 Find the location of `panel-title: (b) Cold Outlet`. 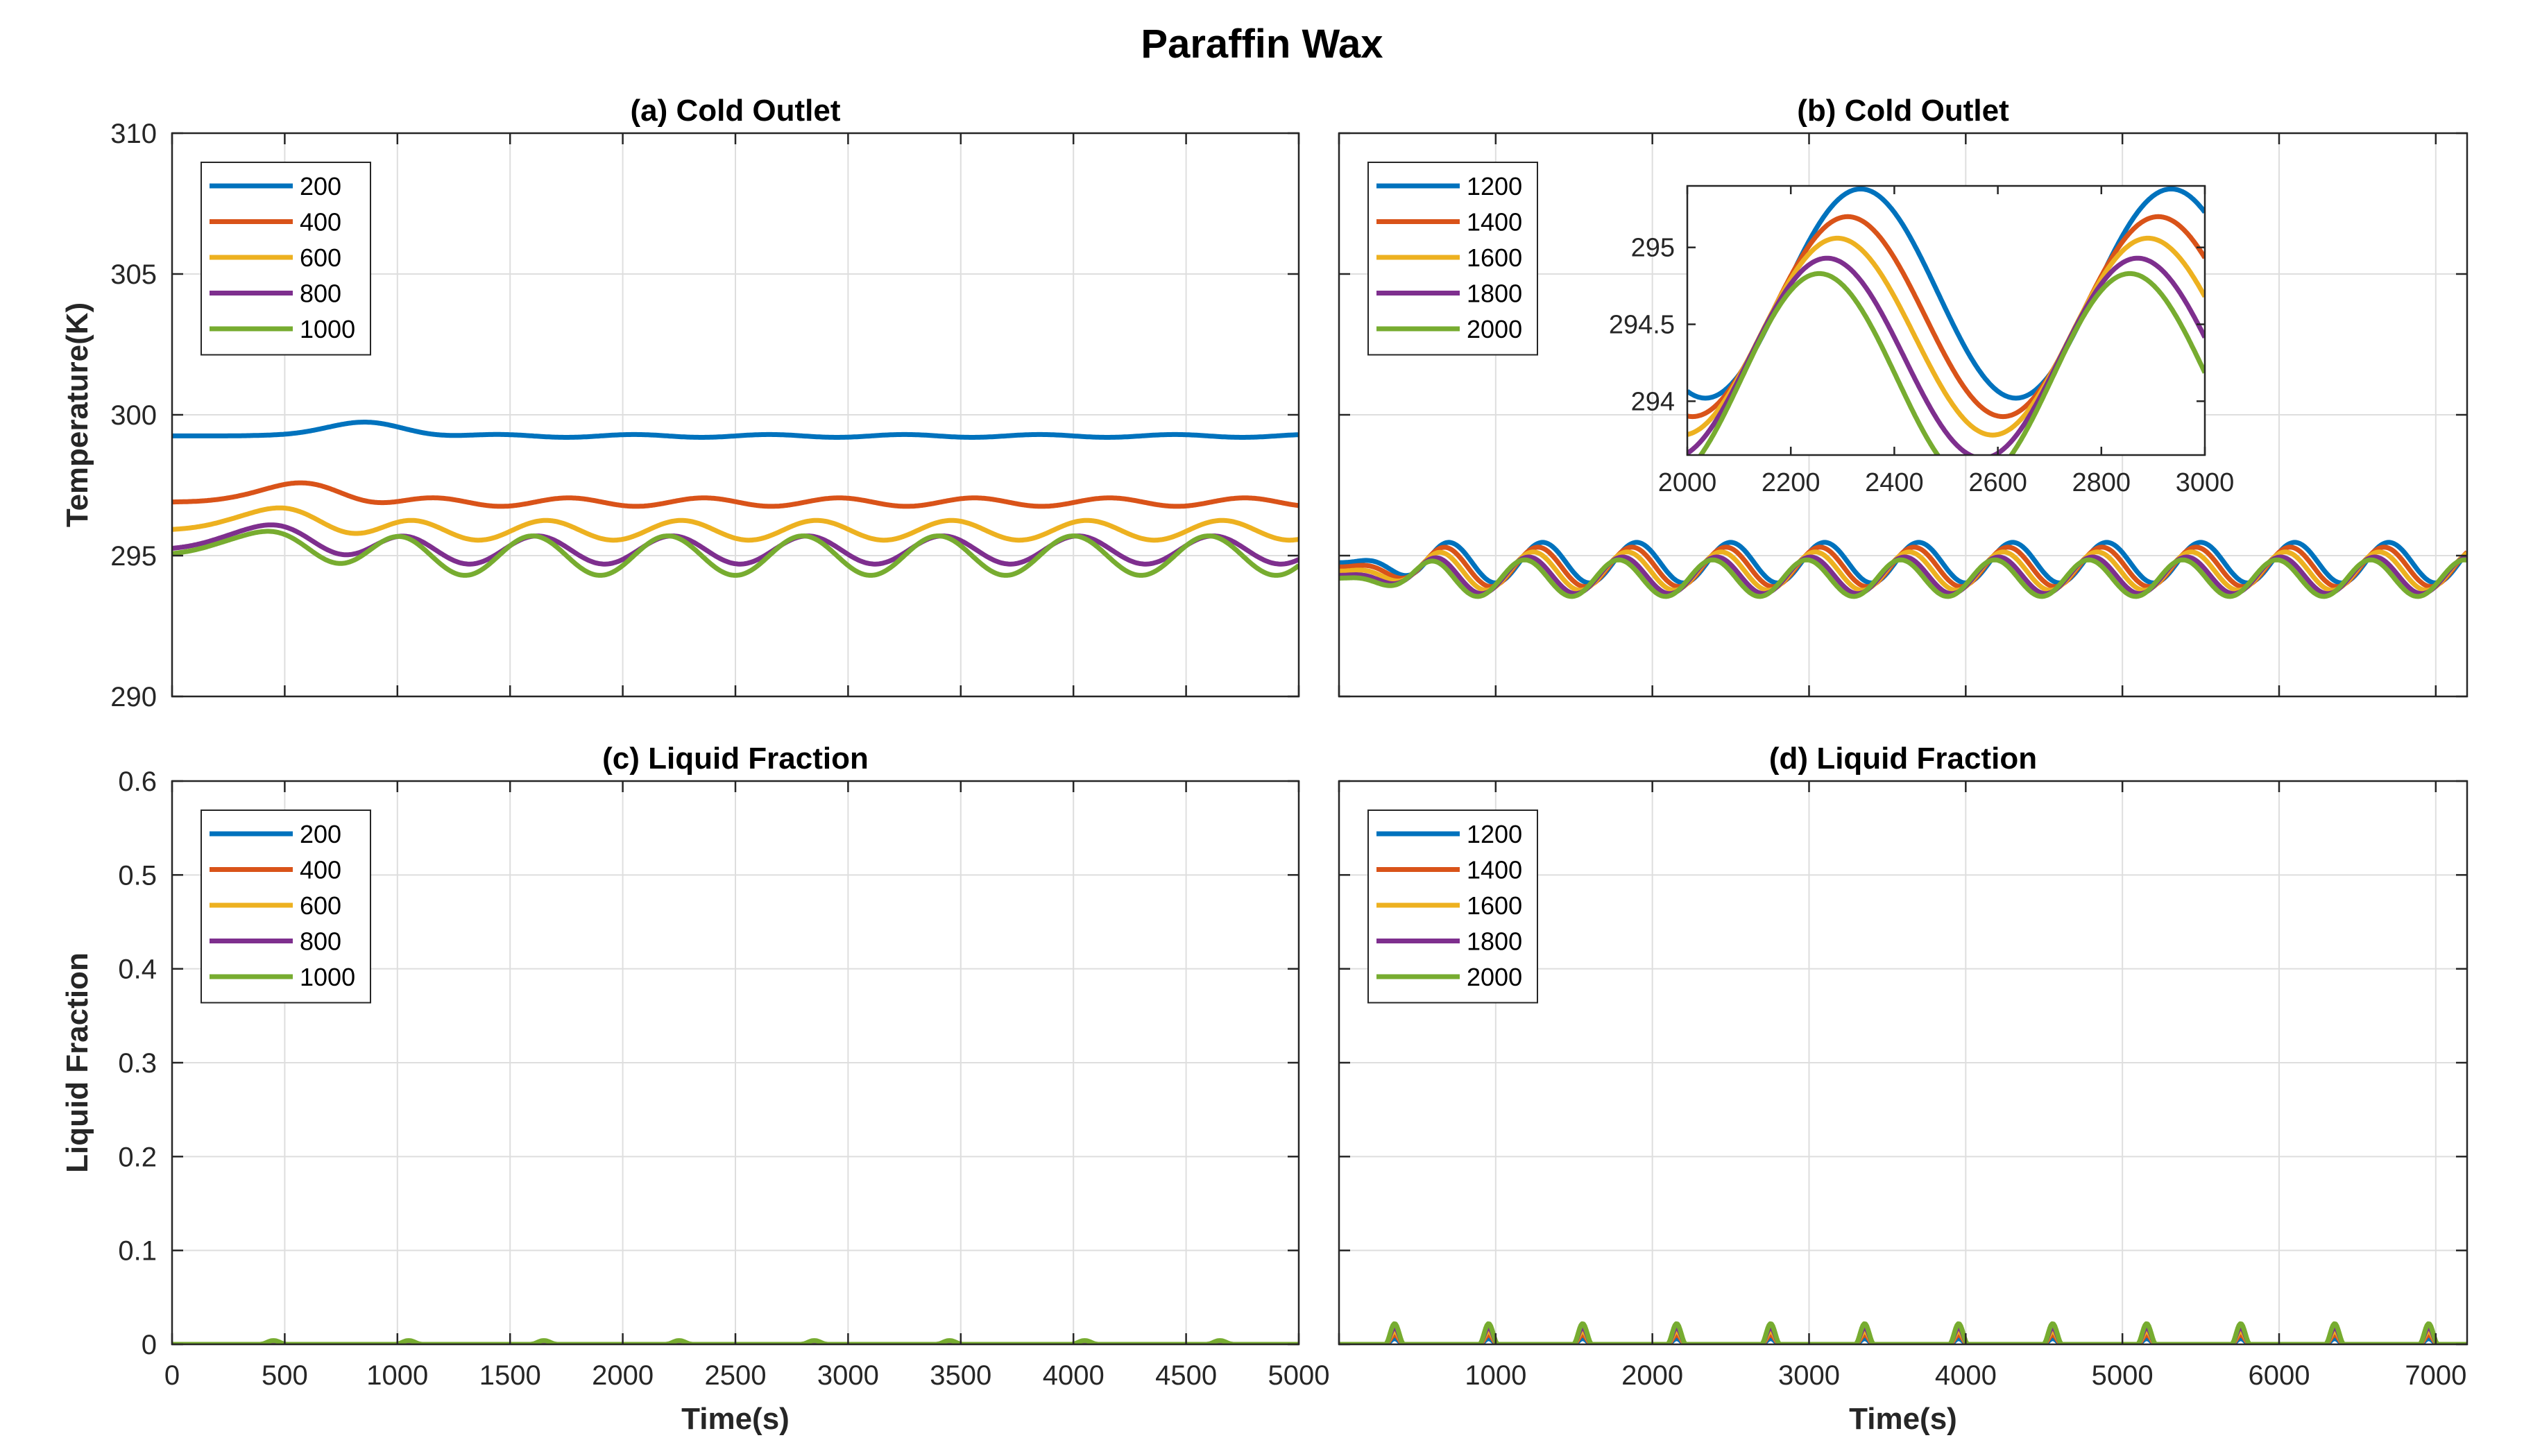

panel-title: (b) Cold Outlet is located at coordinates (1903, 111).